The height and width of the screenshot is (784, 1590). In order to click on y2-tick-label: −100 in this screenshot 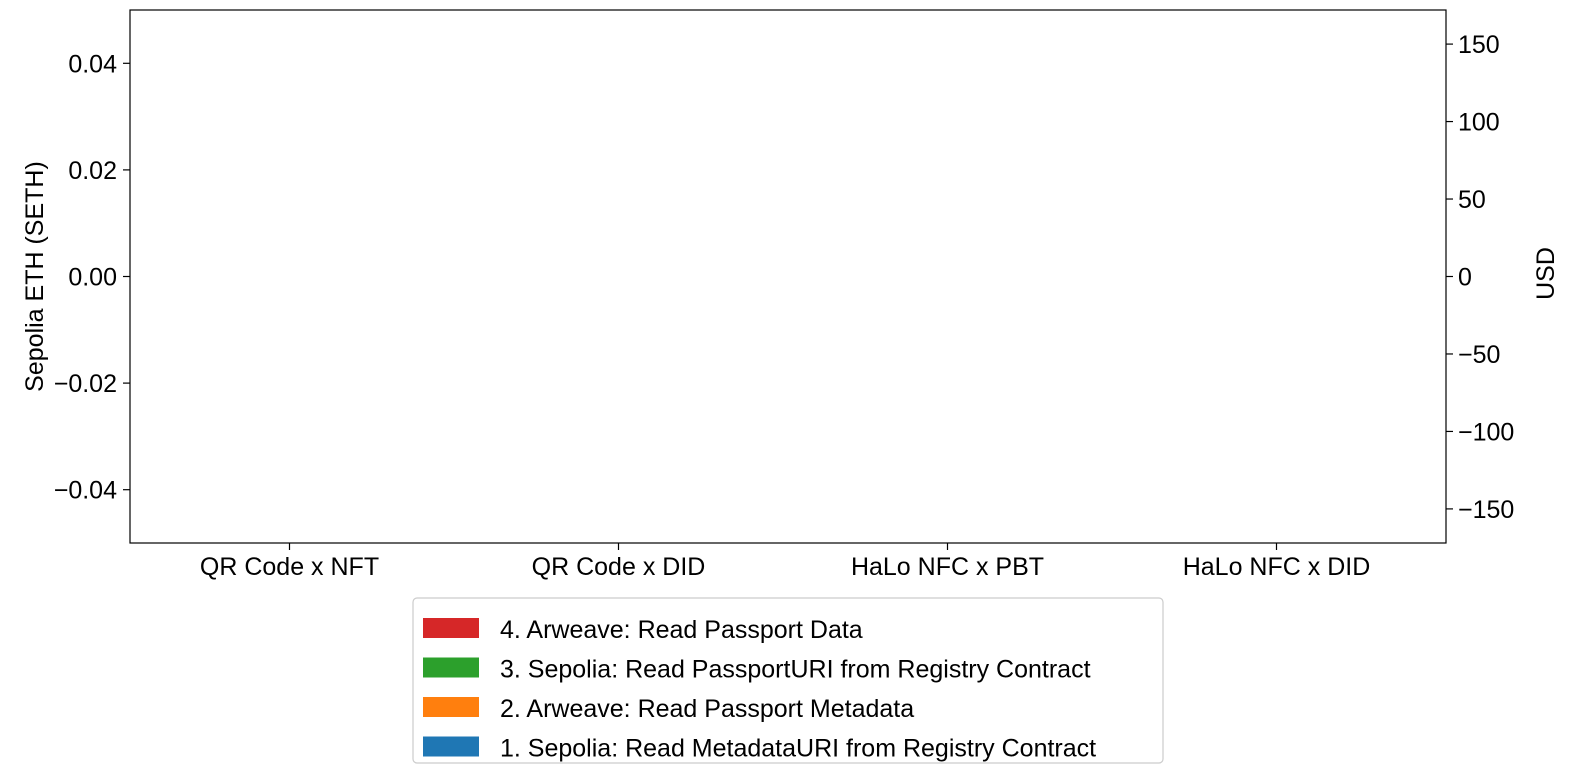, I will do `click(1486, 432)`.